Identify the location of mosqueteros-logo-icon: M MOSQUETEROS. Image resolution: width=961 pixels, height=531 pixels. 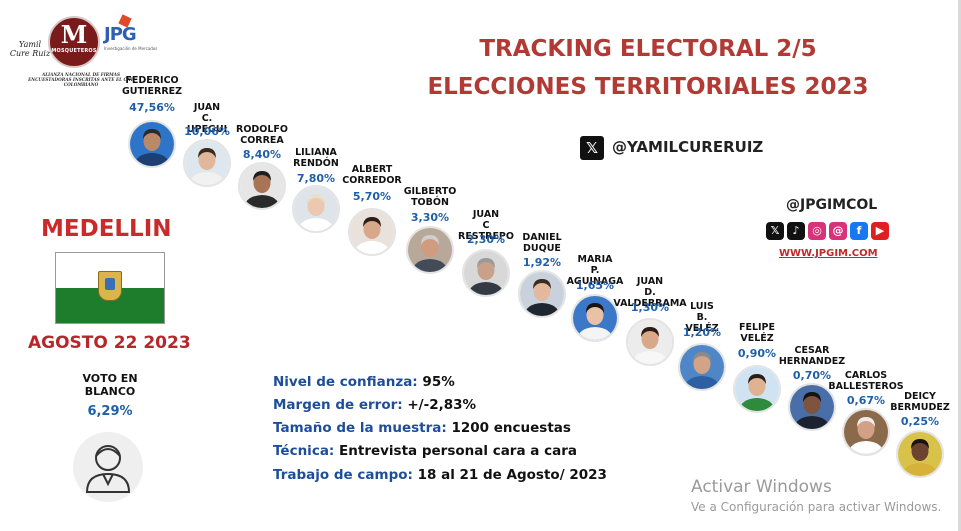
(74, 42).